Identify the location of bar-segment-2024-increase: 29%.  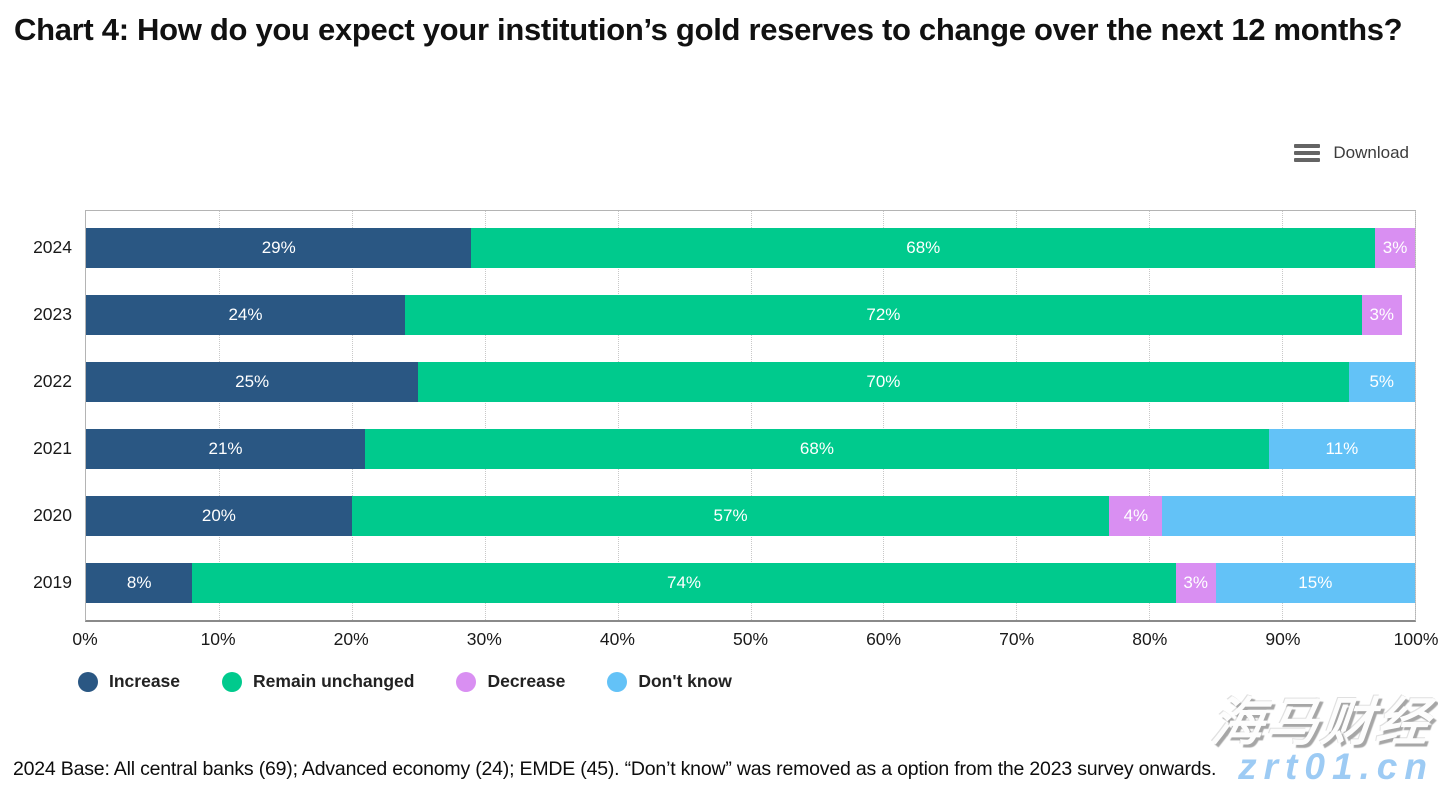
(279, 248).